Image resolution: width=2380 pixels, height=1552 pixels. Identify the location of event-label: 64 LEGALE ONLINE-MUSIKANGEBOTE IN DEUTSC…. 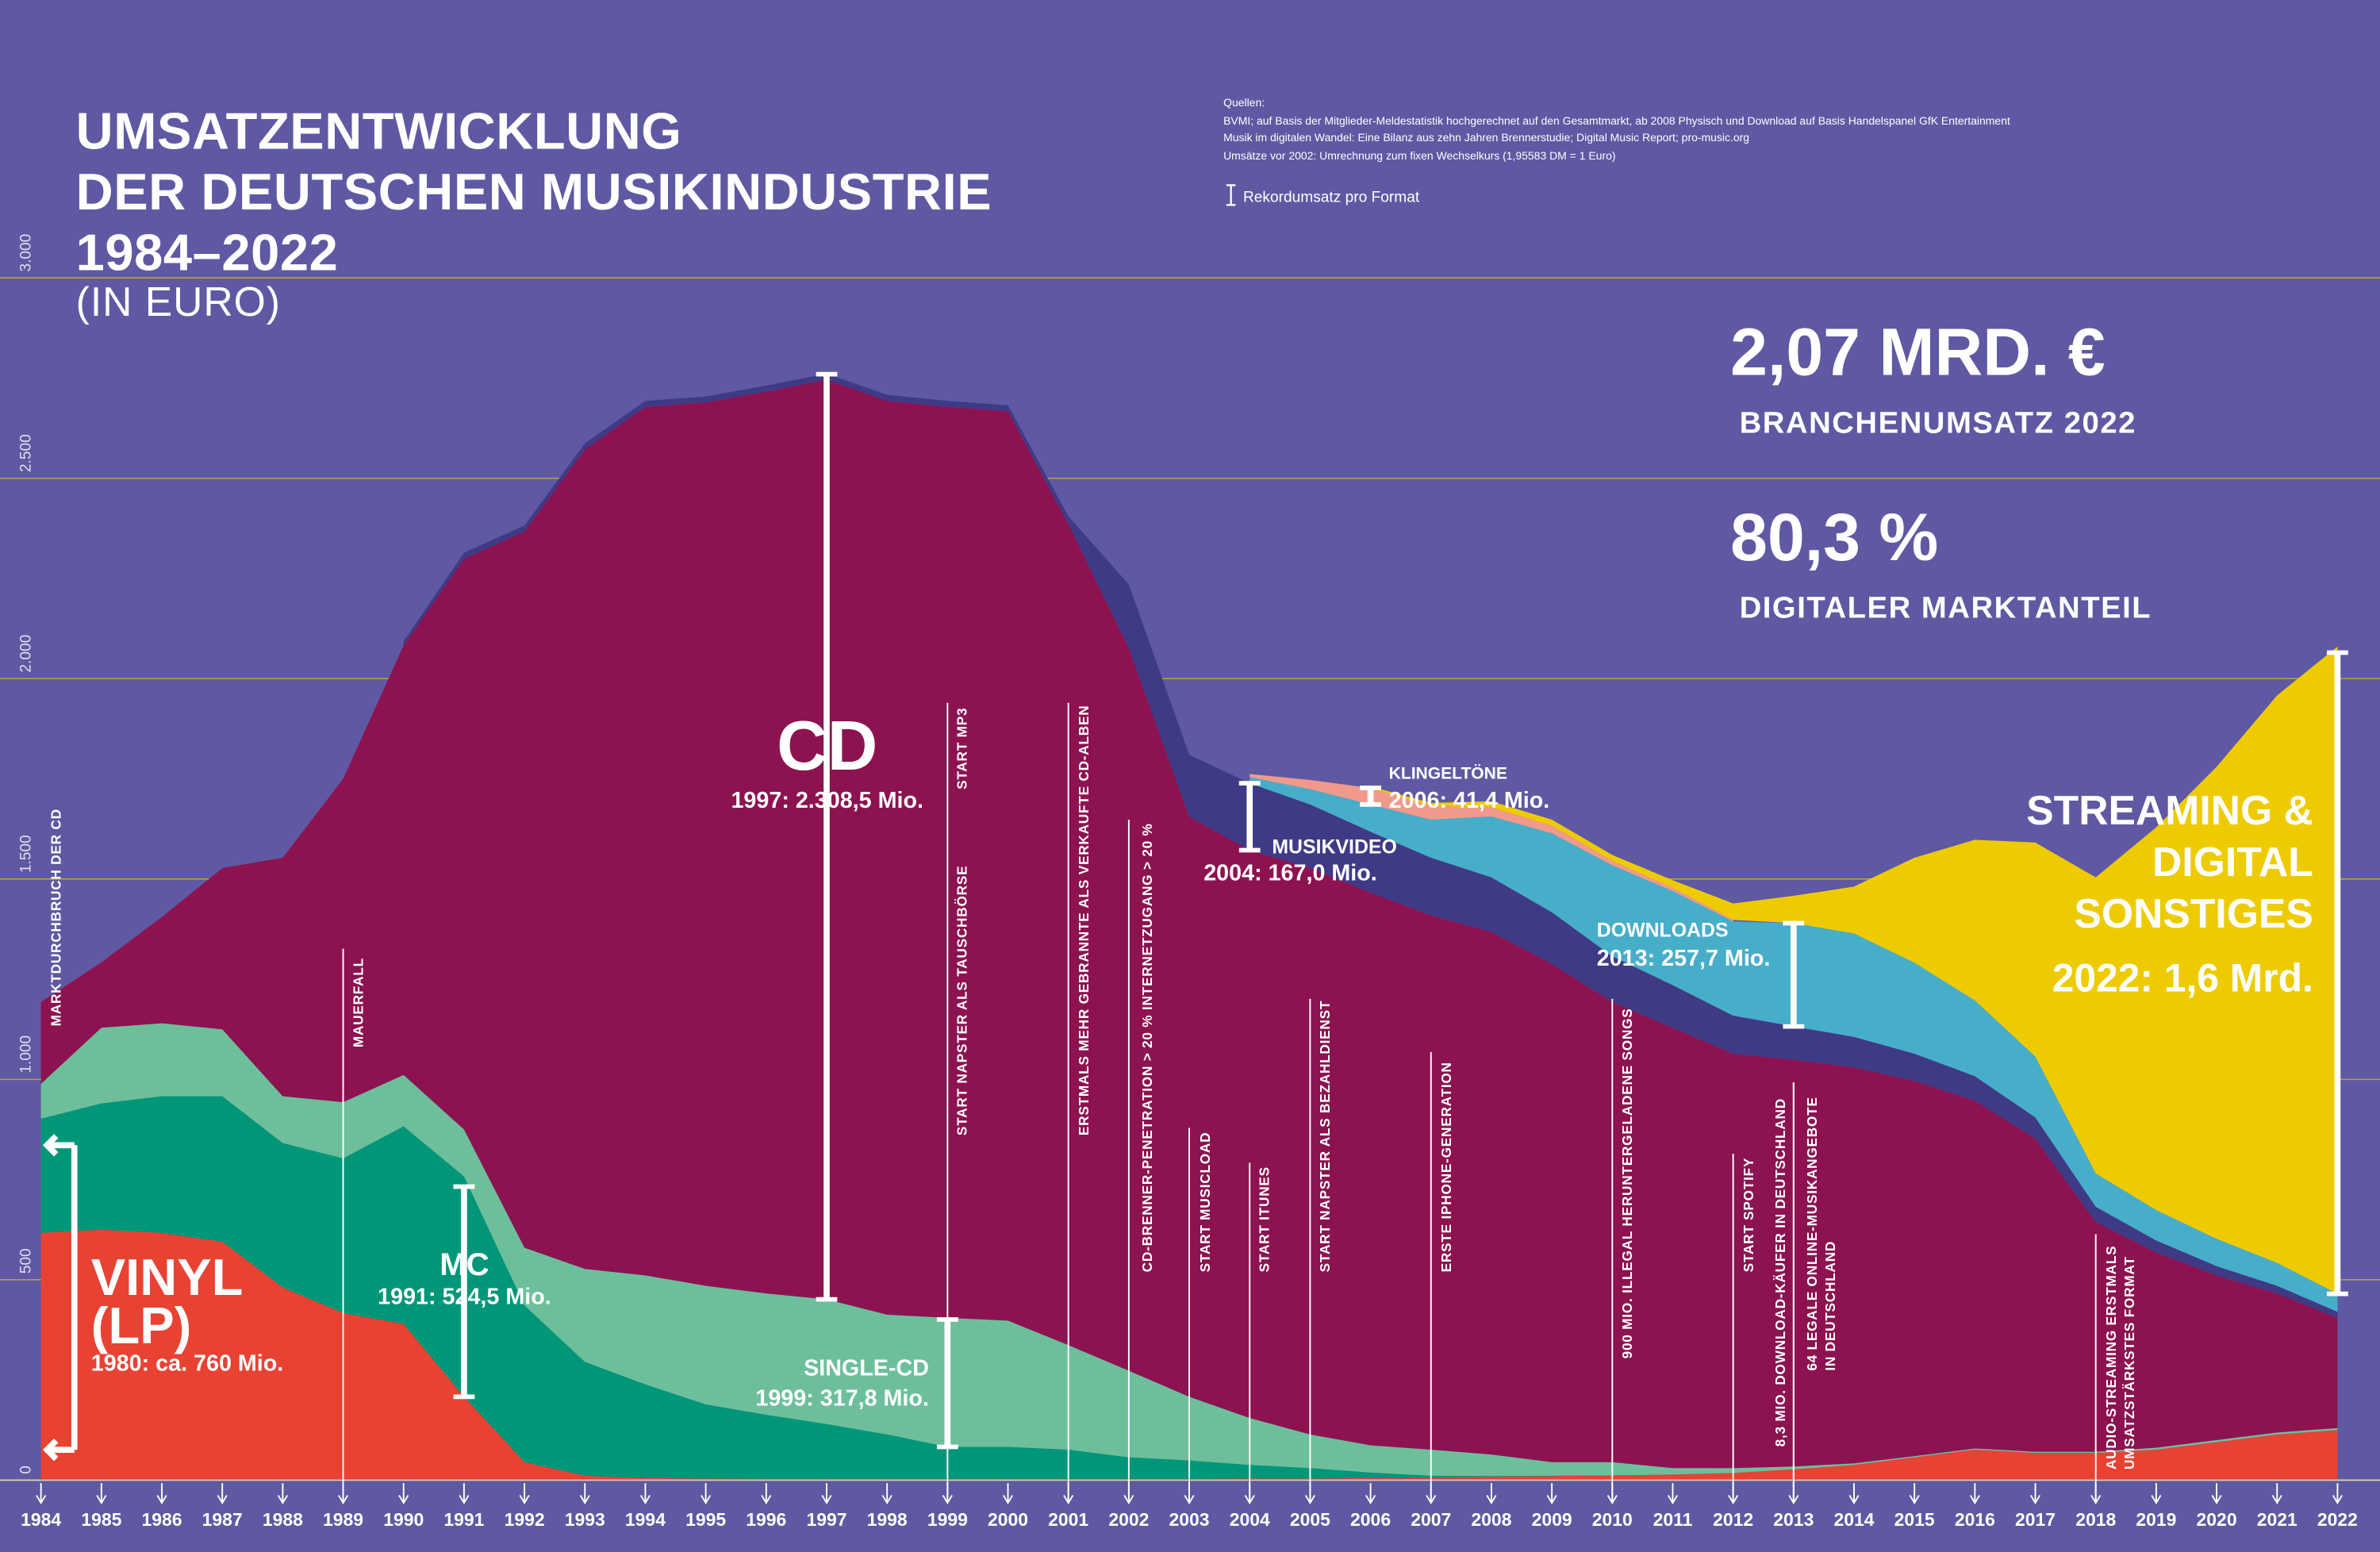
(1821, 1234).